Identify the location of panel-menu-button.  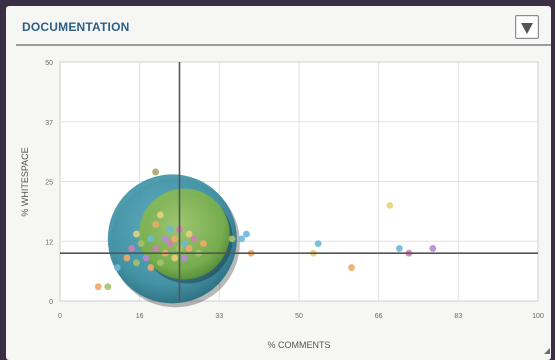
(527, 27).